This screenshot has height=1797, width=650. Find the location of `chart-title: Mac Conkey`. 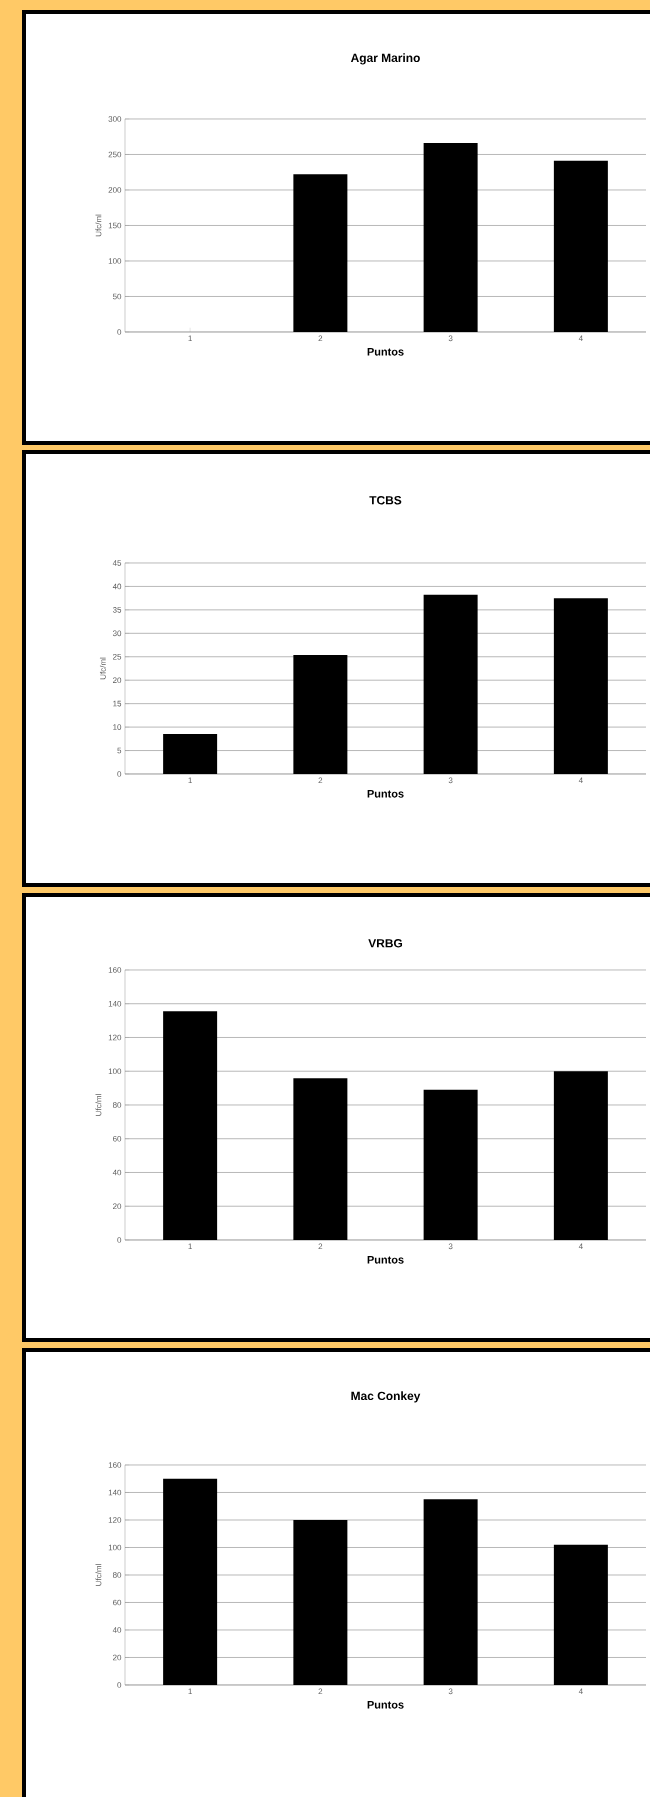

chart-title: Mac Conkey is located at coordinates (386, 1397).